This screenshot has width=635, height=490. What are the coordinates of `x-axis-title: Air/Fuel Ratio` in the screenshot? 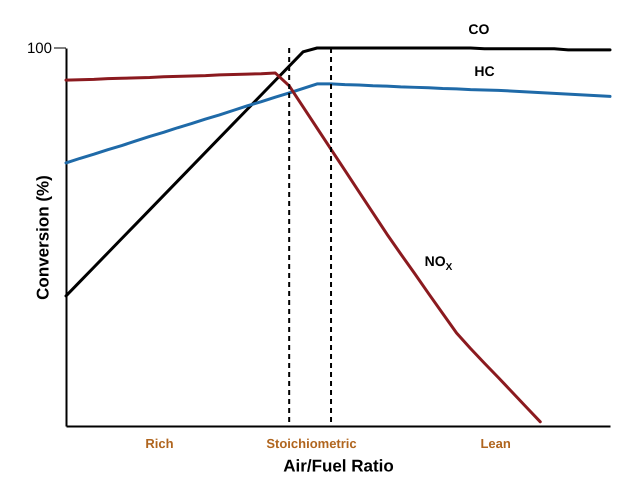 It's located at (338, 466).